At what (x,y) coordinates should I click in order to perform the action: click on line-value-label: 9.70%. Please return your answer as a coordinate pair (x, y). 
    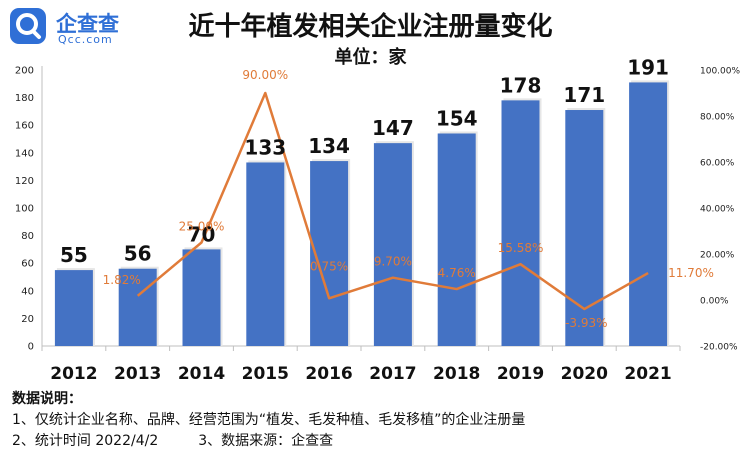
    Looking at the image, I should click on (393, 262).